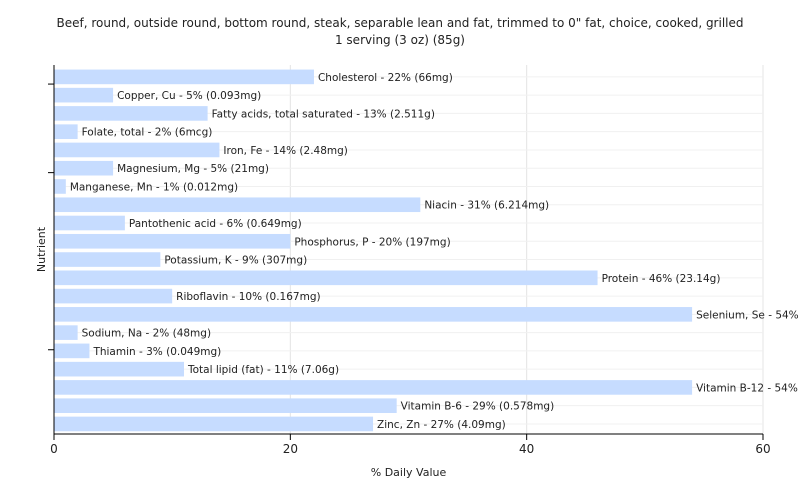 The height and width of the screenshot is (500, 800). What do you see at coordinates (285, 151) in the screenshot?
I see `bar-label-4: Iron, Fe - 14% (2.48mg)` at bounding box center [285, 151].